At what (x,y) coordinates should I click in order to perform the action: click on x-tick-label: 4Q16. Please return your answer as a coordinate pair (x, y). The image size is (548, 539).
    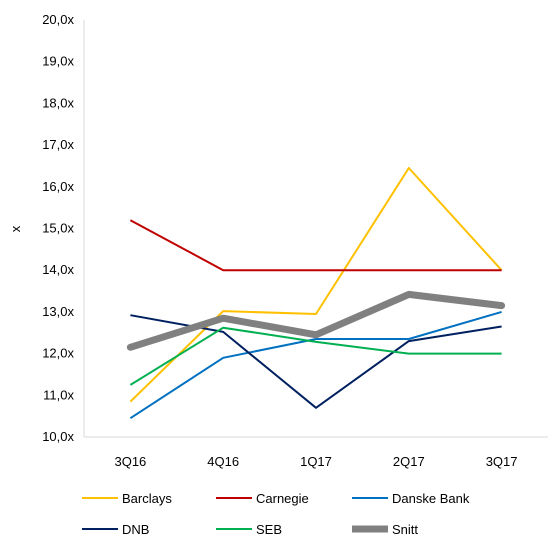
    Looking at the image, I should click on (223, 461).